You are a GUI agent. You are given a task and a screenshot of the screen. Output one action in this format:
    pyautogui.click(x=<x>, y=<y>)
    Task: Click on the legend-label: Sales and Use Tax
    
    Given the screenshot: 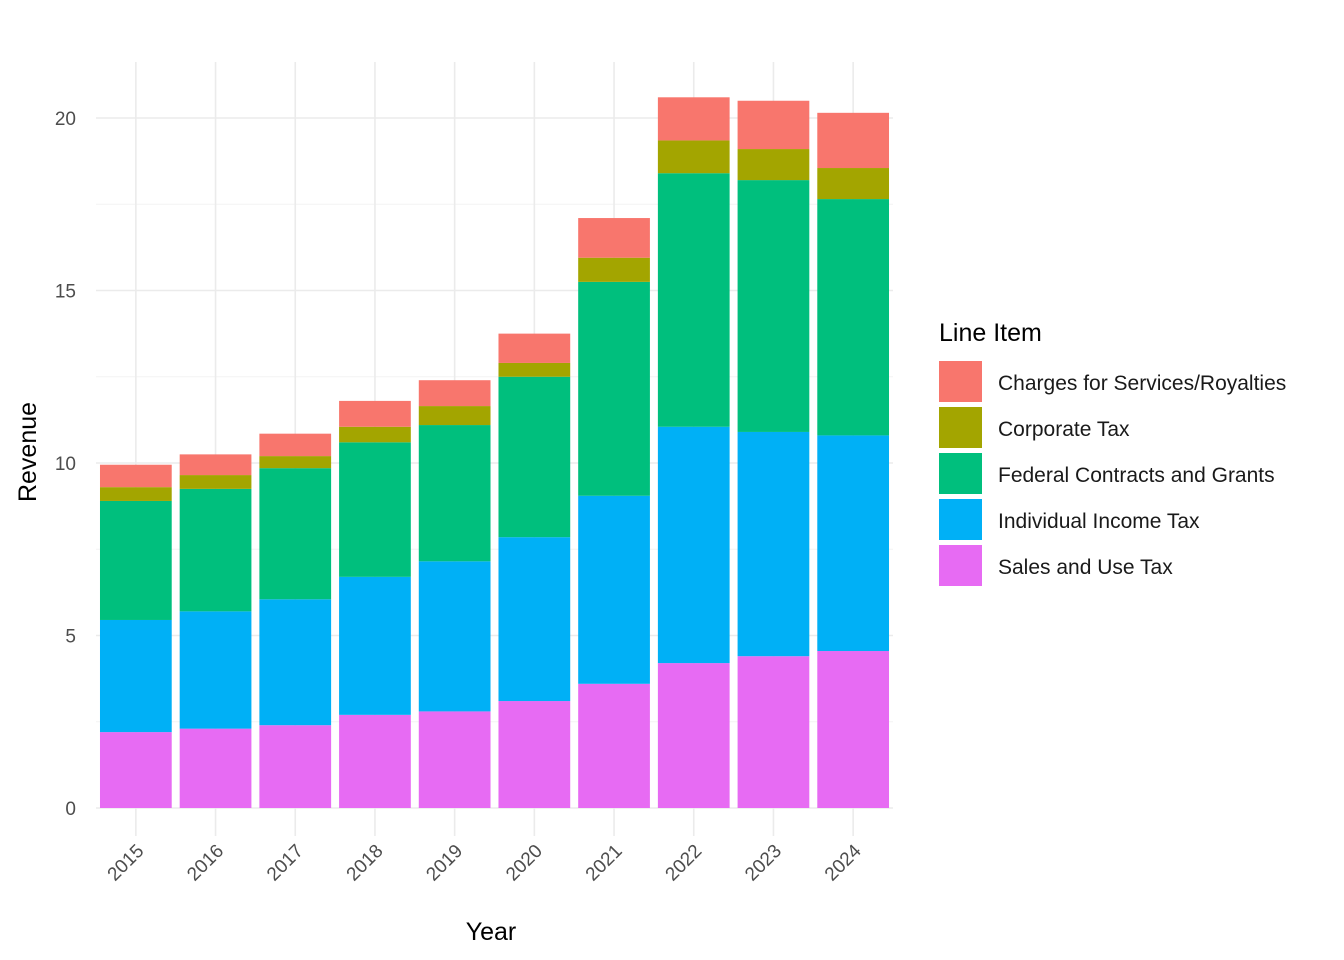 What is the action you would take?
    pyautogui.click(x=1085, y=567)
    